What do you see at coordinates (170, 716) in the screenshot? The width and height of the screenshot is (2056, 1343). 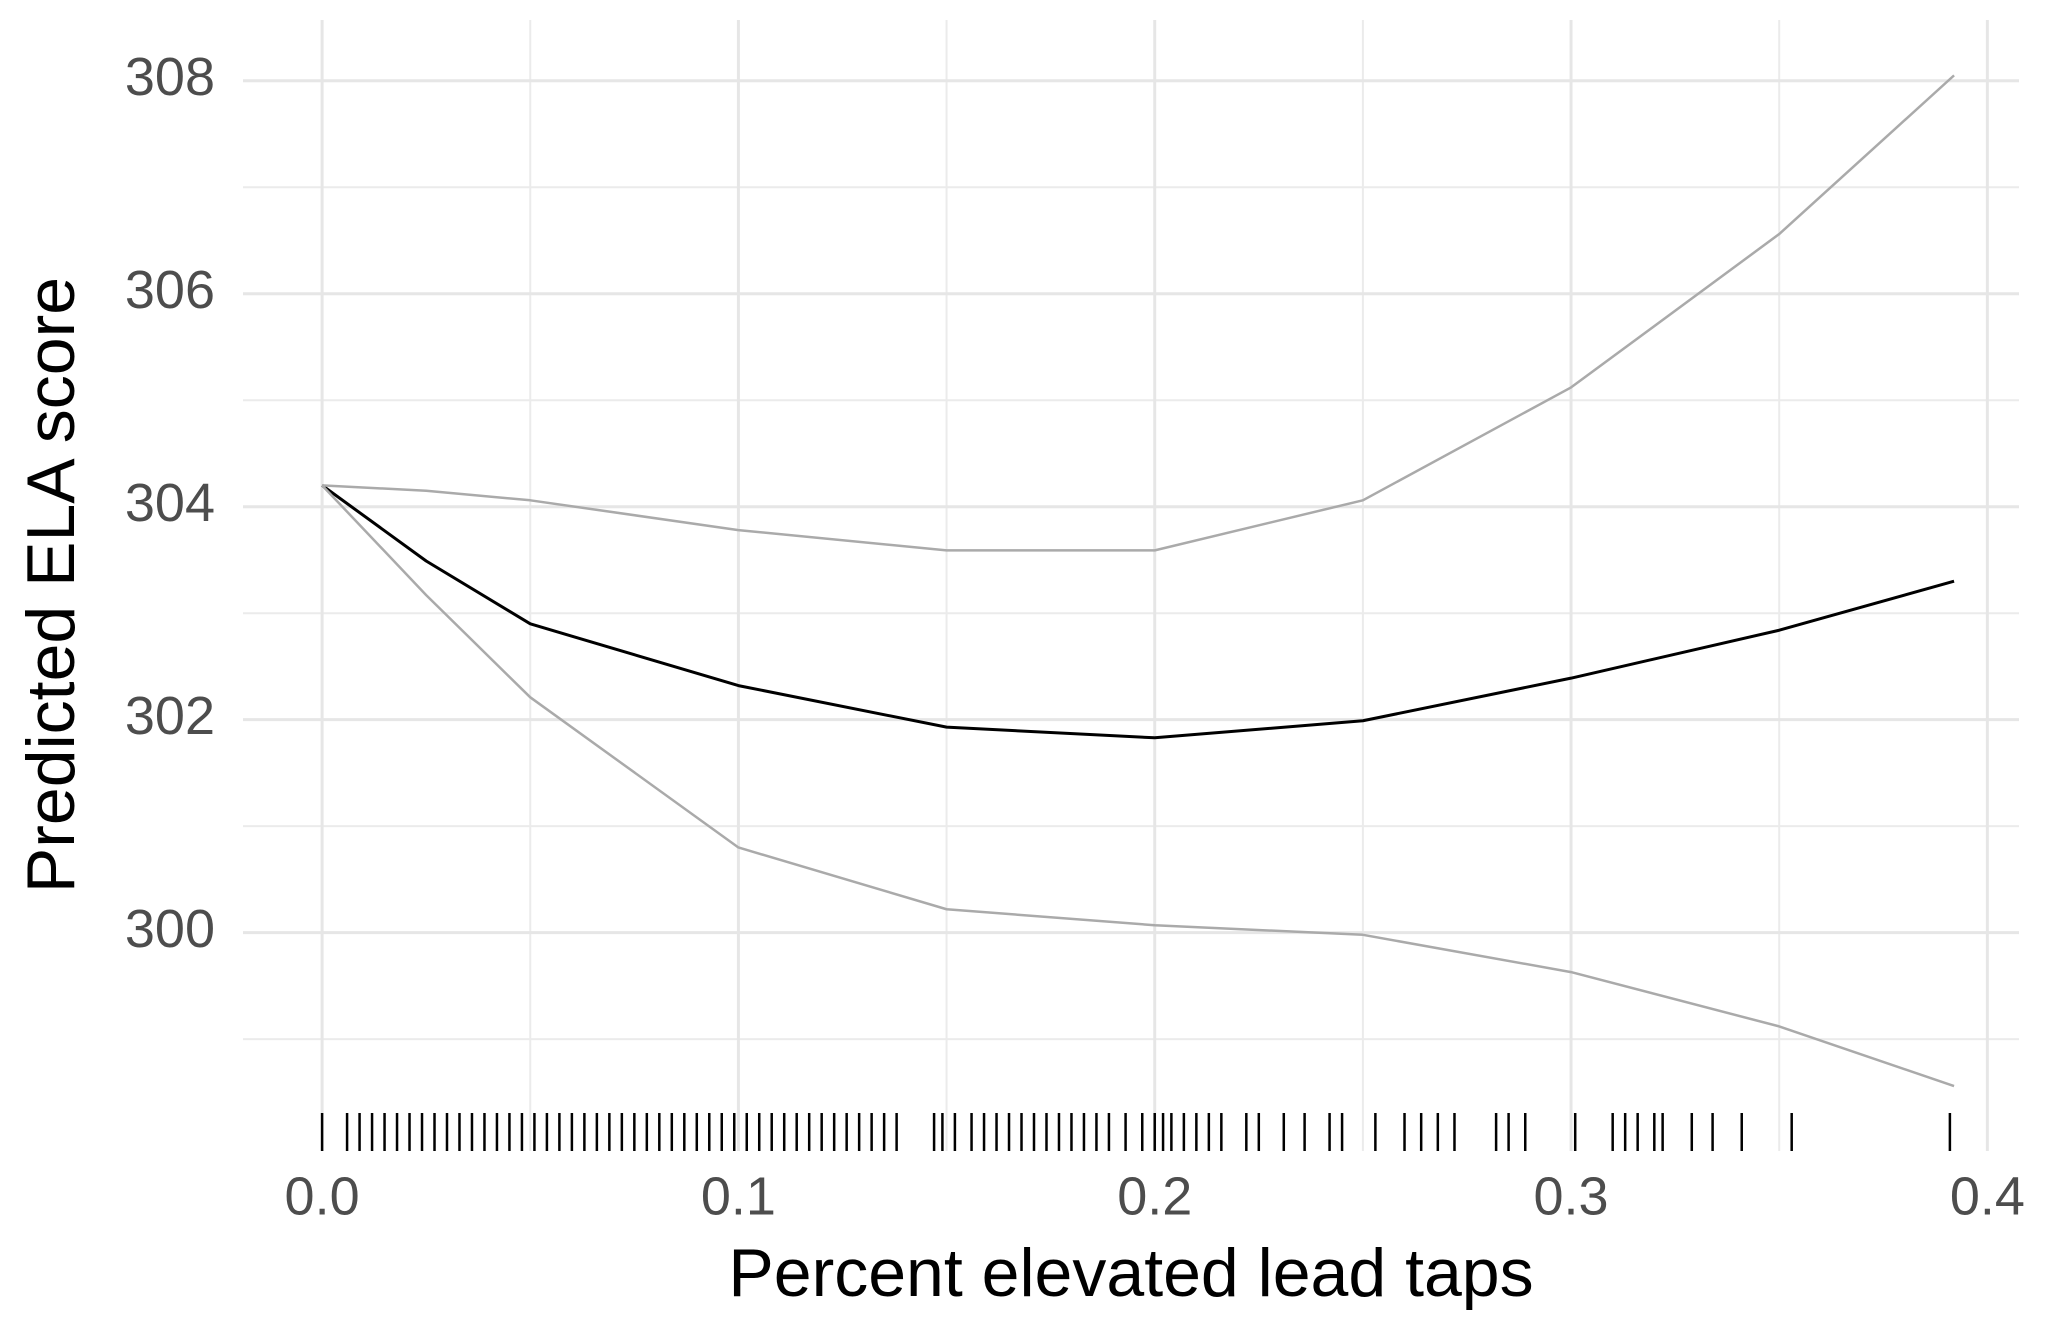 I see `y-tick-label: 302` at bounding box center [170, 716].